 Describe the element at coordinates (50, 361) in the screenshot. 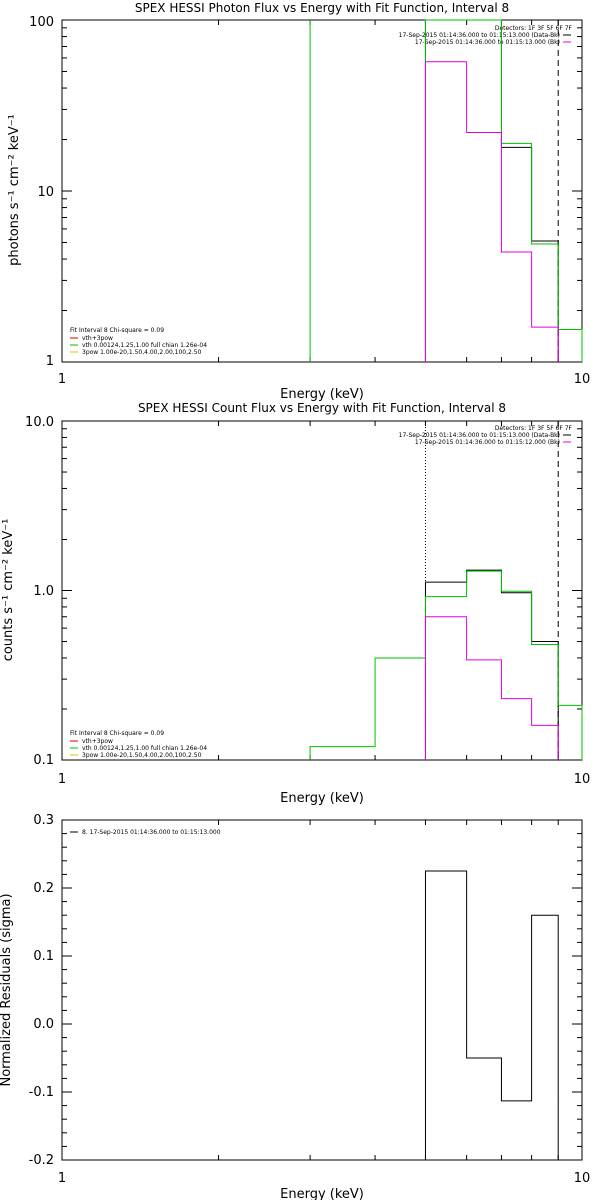

I see `photon-y-tick-1: 1` at that location.